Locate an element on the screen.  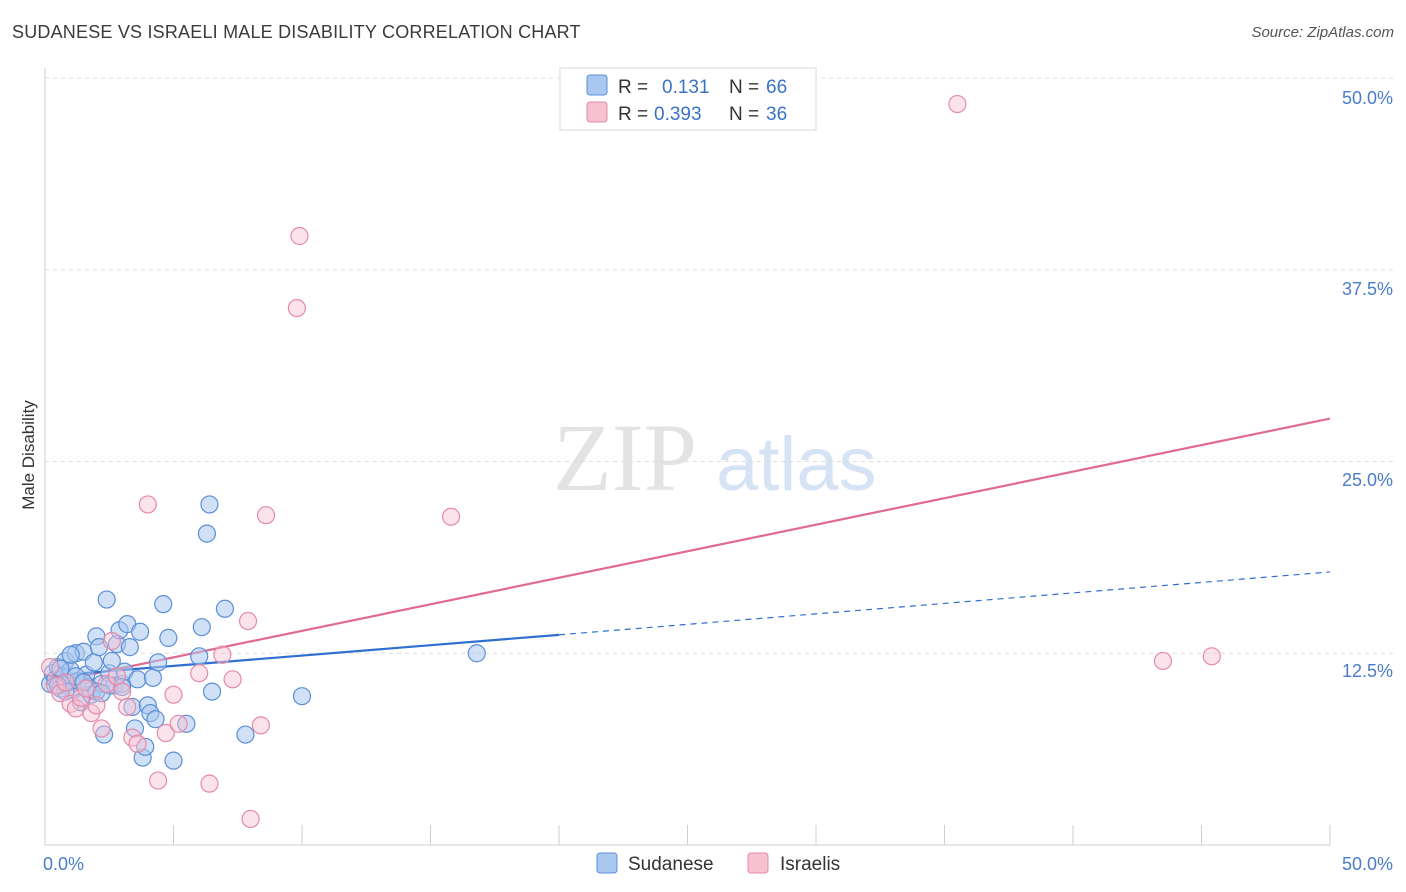
sudanese-trend-extension is located at coordinates (944, 603).